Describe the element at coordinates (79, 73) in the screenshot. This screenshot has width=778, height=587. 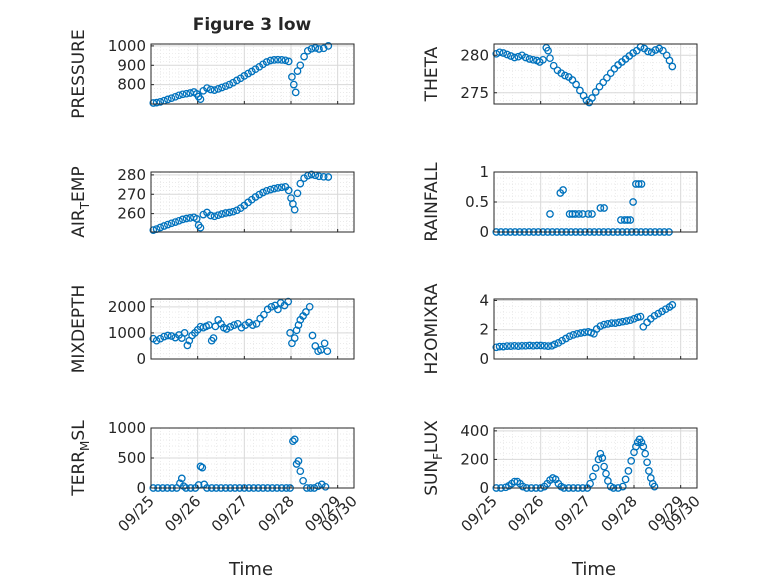
I see `y-axis-label: PRESSURE` at that location.